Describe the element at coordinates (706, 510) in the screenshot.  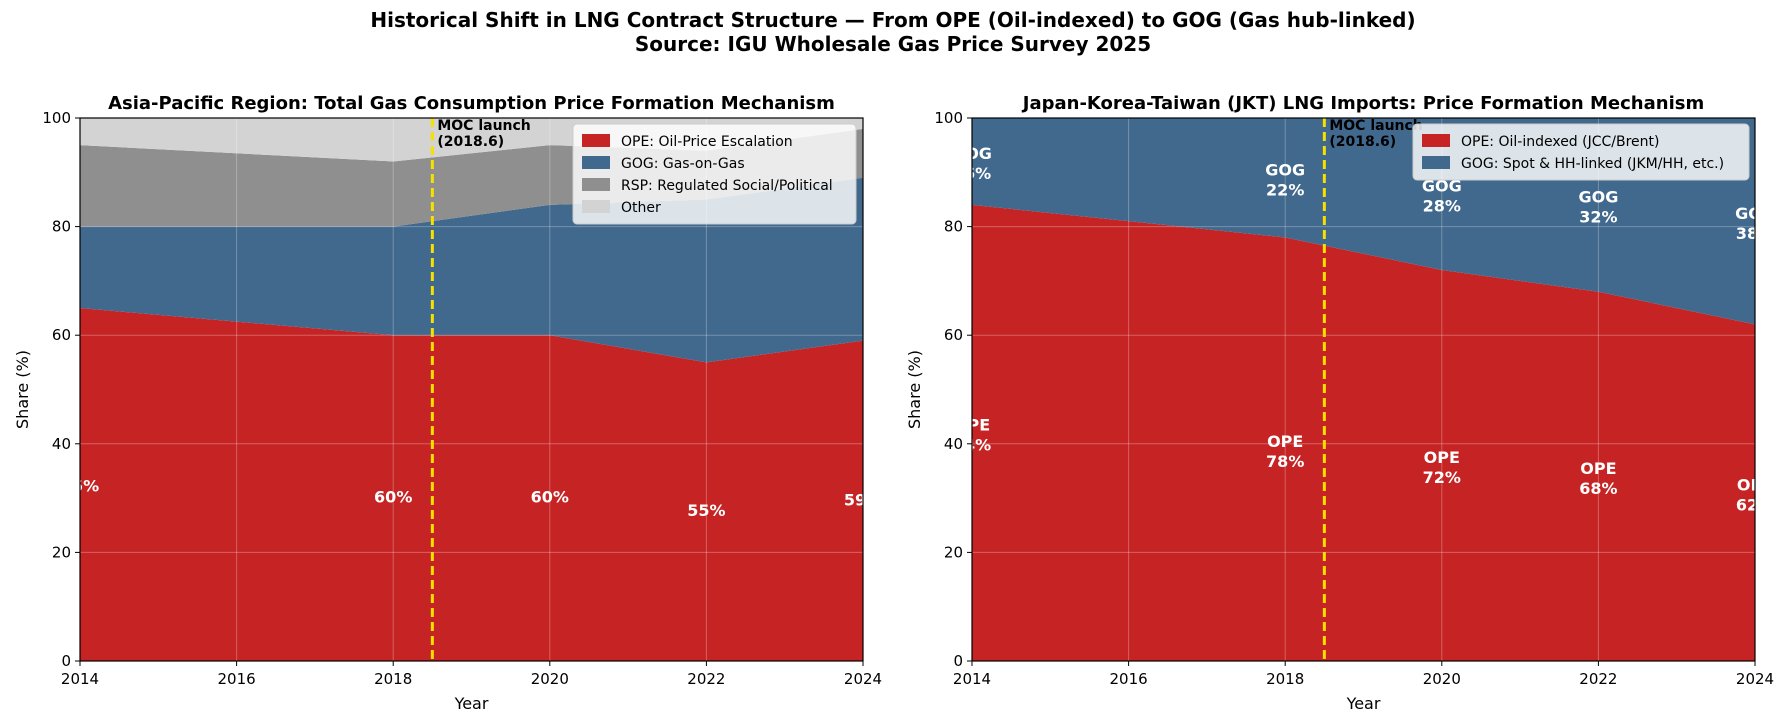
I see `data-label: 55%` at that location.